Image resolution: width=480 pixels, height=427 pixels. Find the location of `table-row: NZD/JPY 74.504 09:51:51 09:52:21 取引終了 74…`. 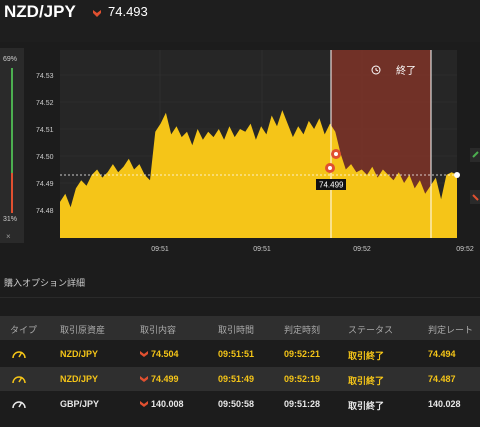

table-row: NZD/JPY 74.504 09:51:51 09:52:21 取引終了 74… is located at coordinates (240, 354).